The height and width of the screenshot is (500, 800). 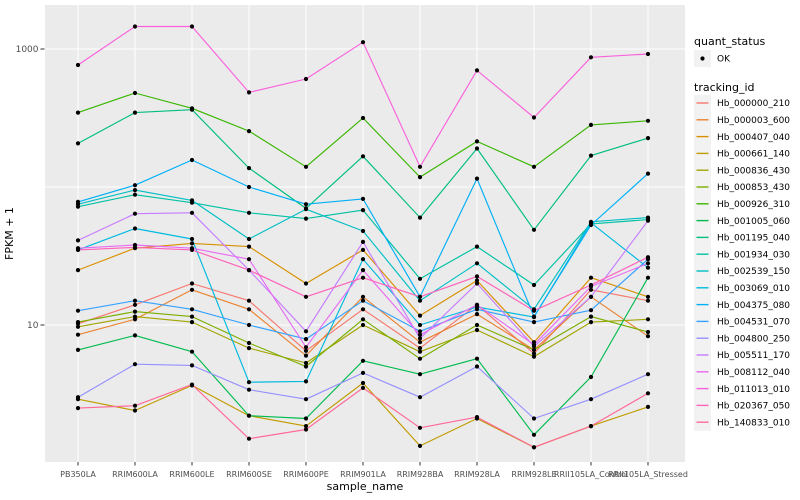 I want to click on data-point-Hb_000926_310-PB350LA, so click(x=78, y=112).